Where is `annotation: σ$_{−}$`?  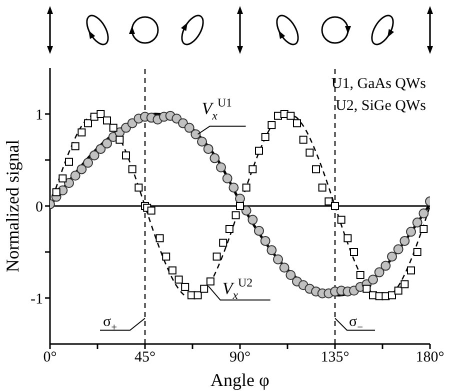 annotation: σ$_{−}$ is located at coordinates (356, 324).